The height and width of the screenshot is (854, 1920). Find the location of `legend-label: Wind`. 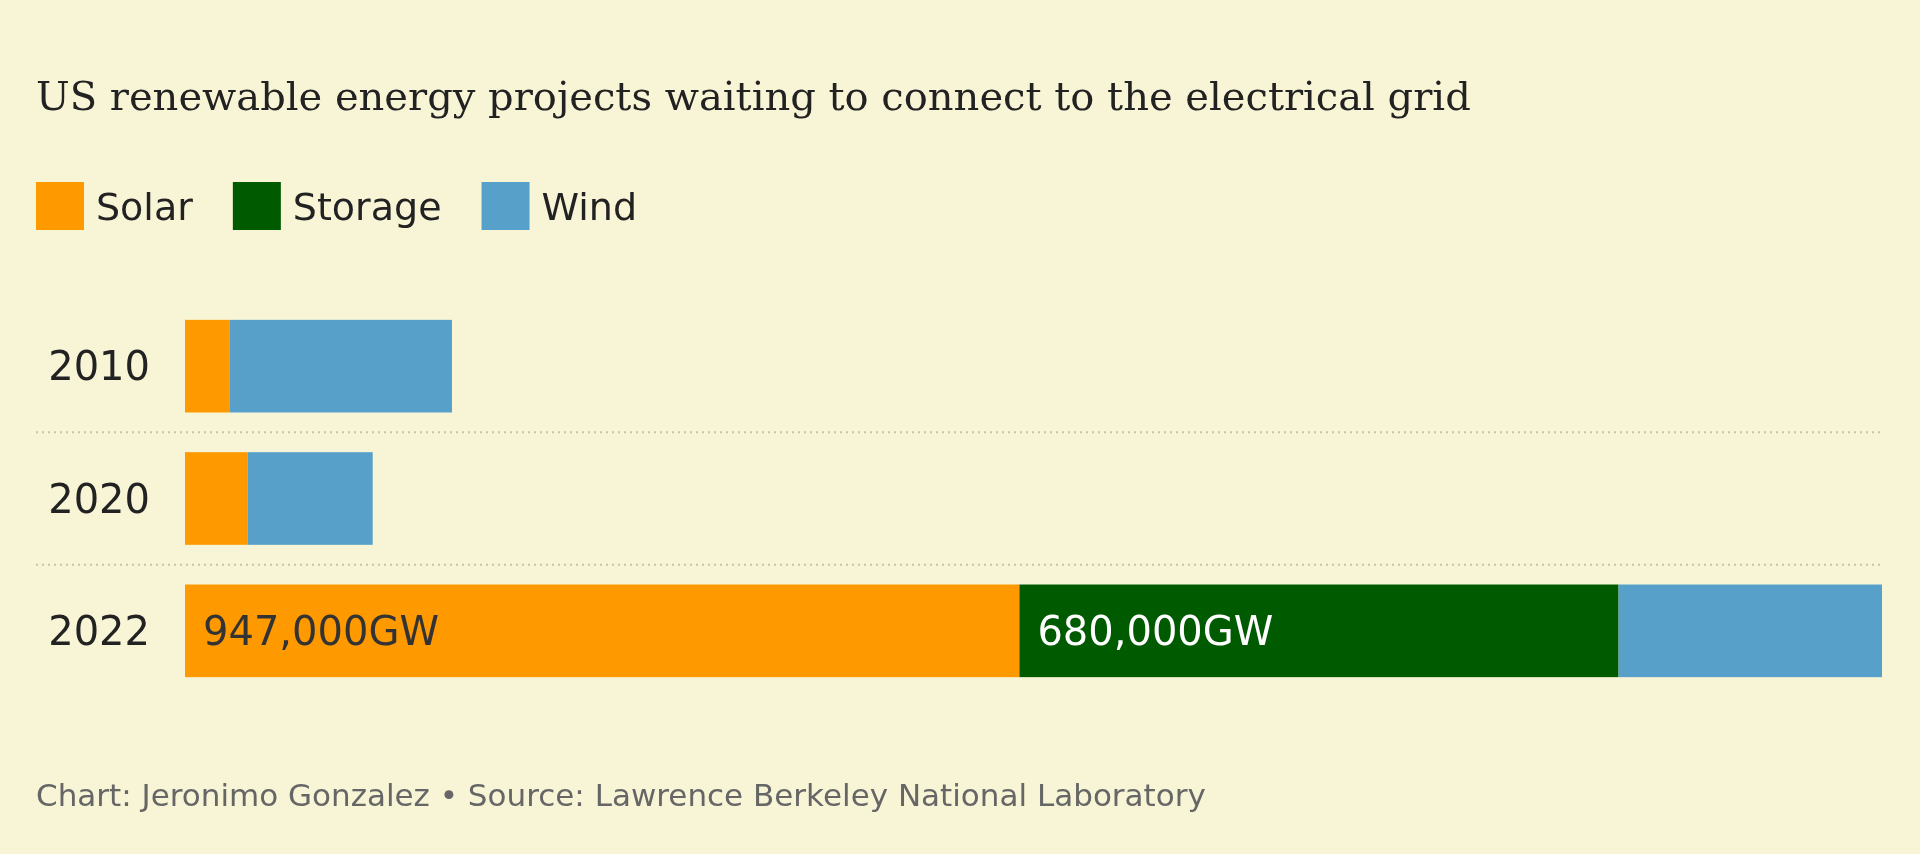

legend-label: Wind is located at coordinates (589, 207).